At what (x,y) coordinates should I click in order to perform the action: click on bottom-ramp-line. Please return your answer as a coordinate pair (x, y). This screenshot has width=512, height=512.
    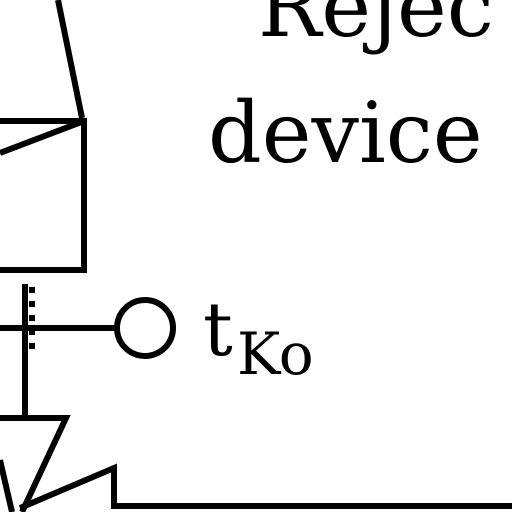
    Looking at the image, I should click on (265, 487).